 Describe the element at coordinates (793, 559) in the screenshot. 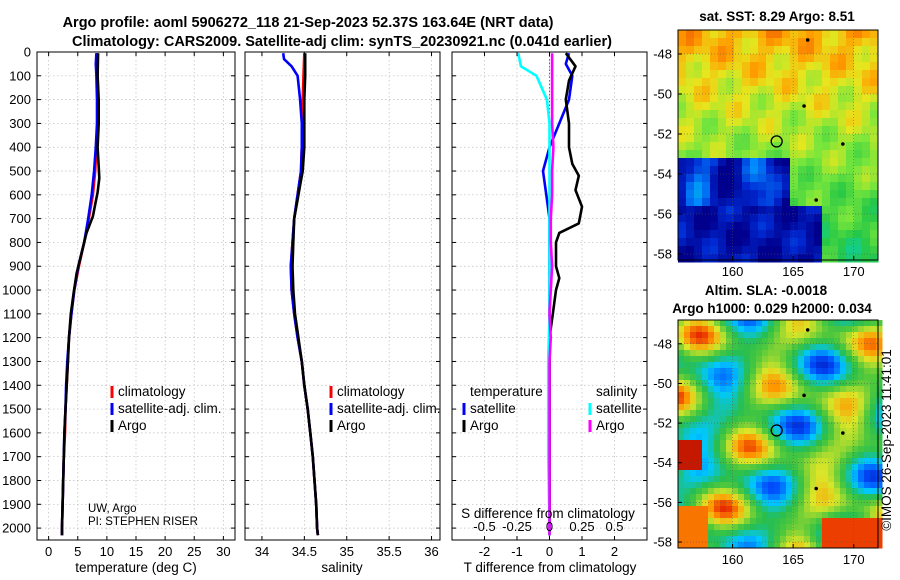

I see `map-x-tick-label: 165` at that location.